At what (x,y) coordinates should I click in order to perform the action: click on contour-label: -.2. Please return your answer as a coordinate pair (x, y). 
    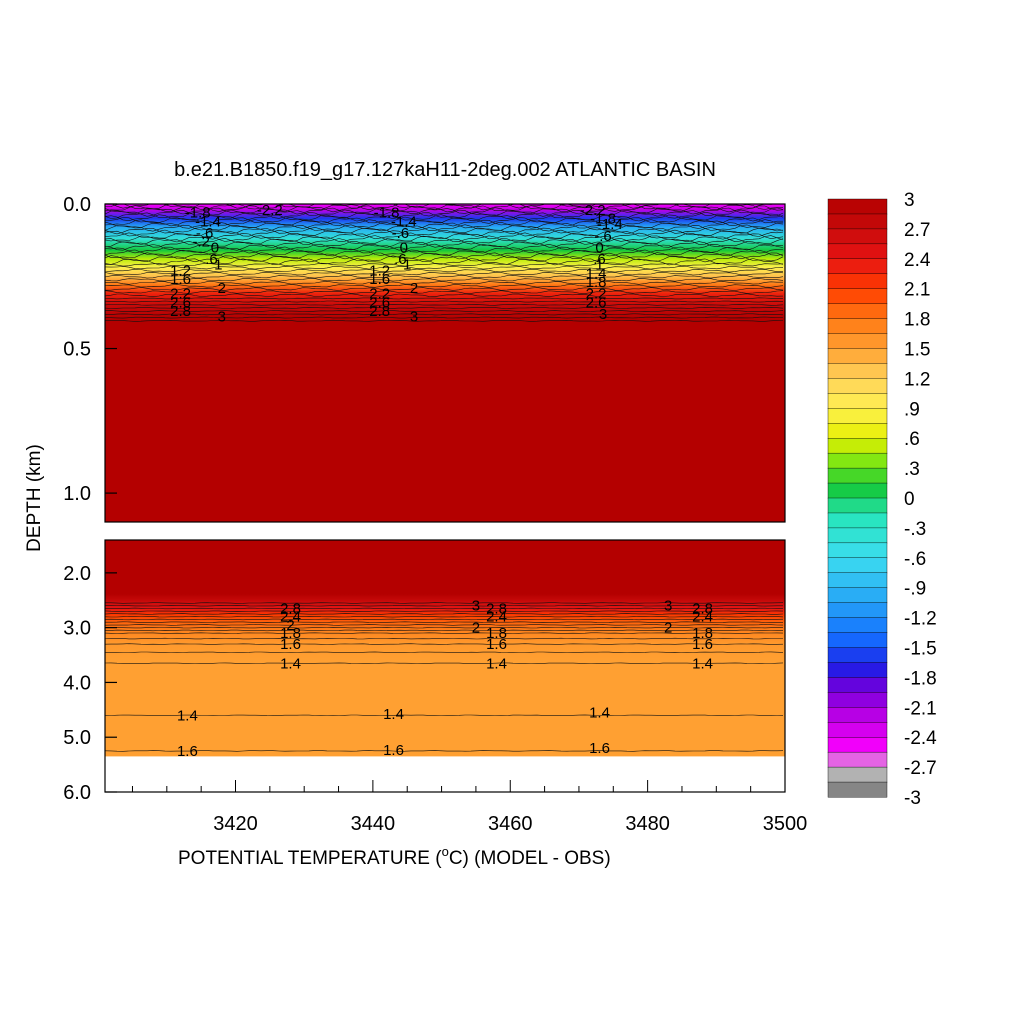
    Looking at the image, I should click on (201, 242).